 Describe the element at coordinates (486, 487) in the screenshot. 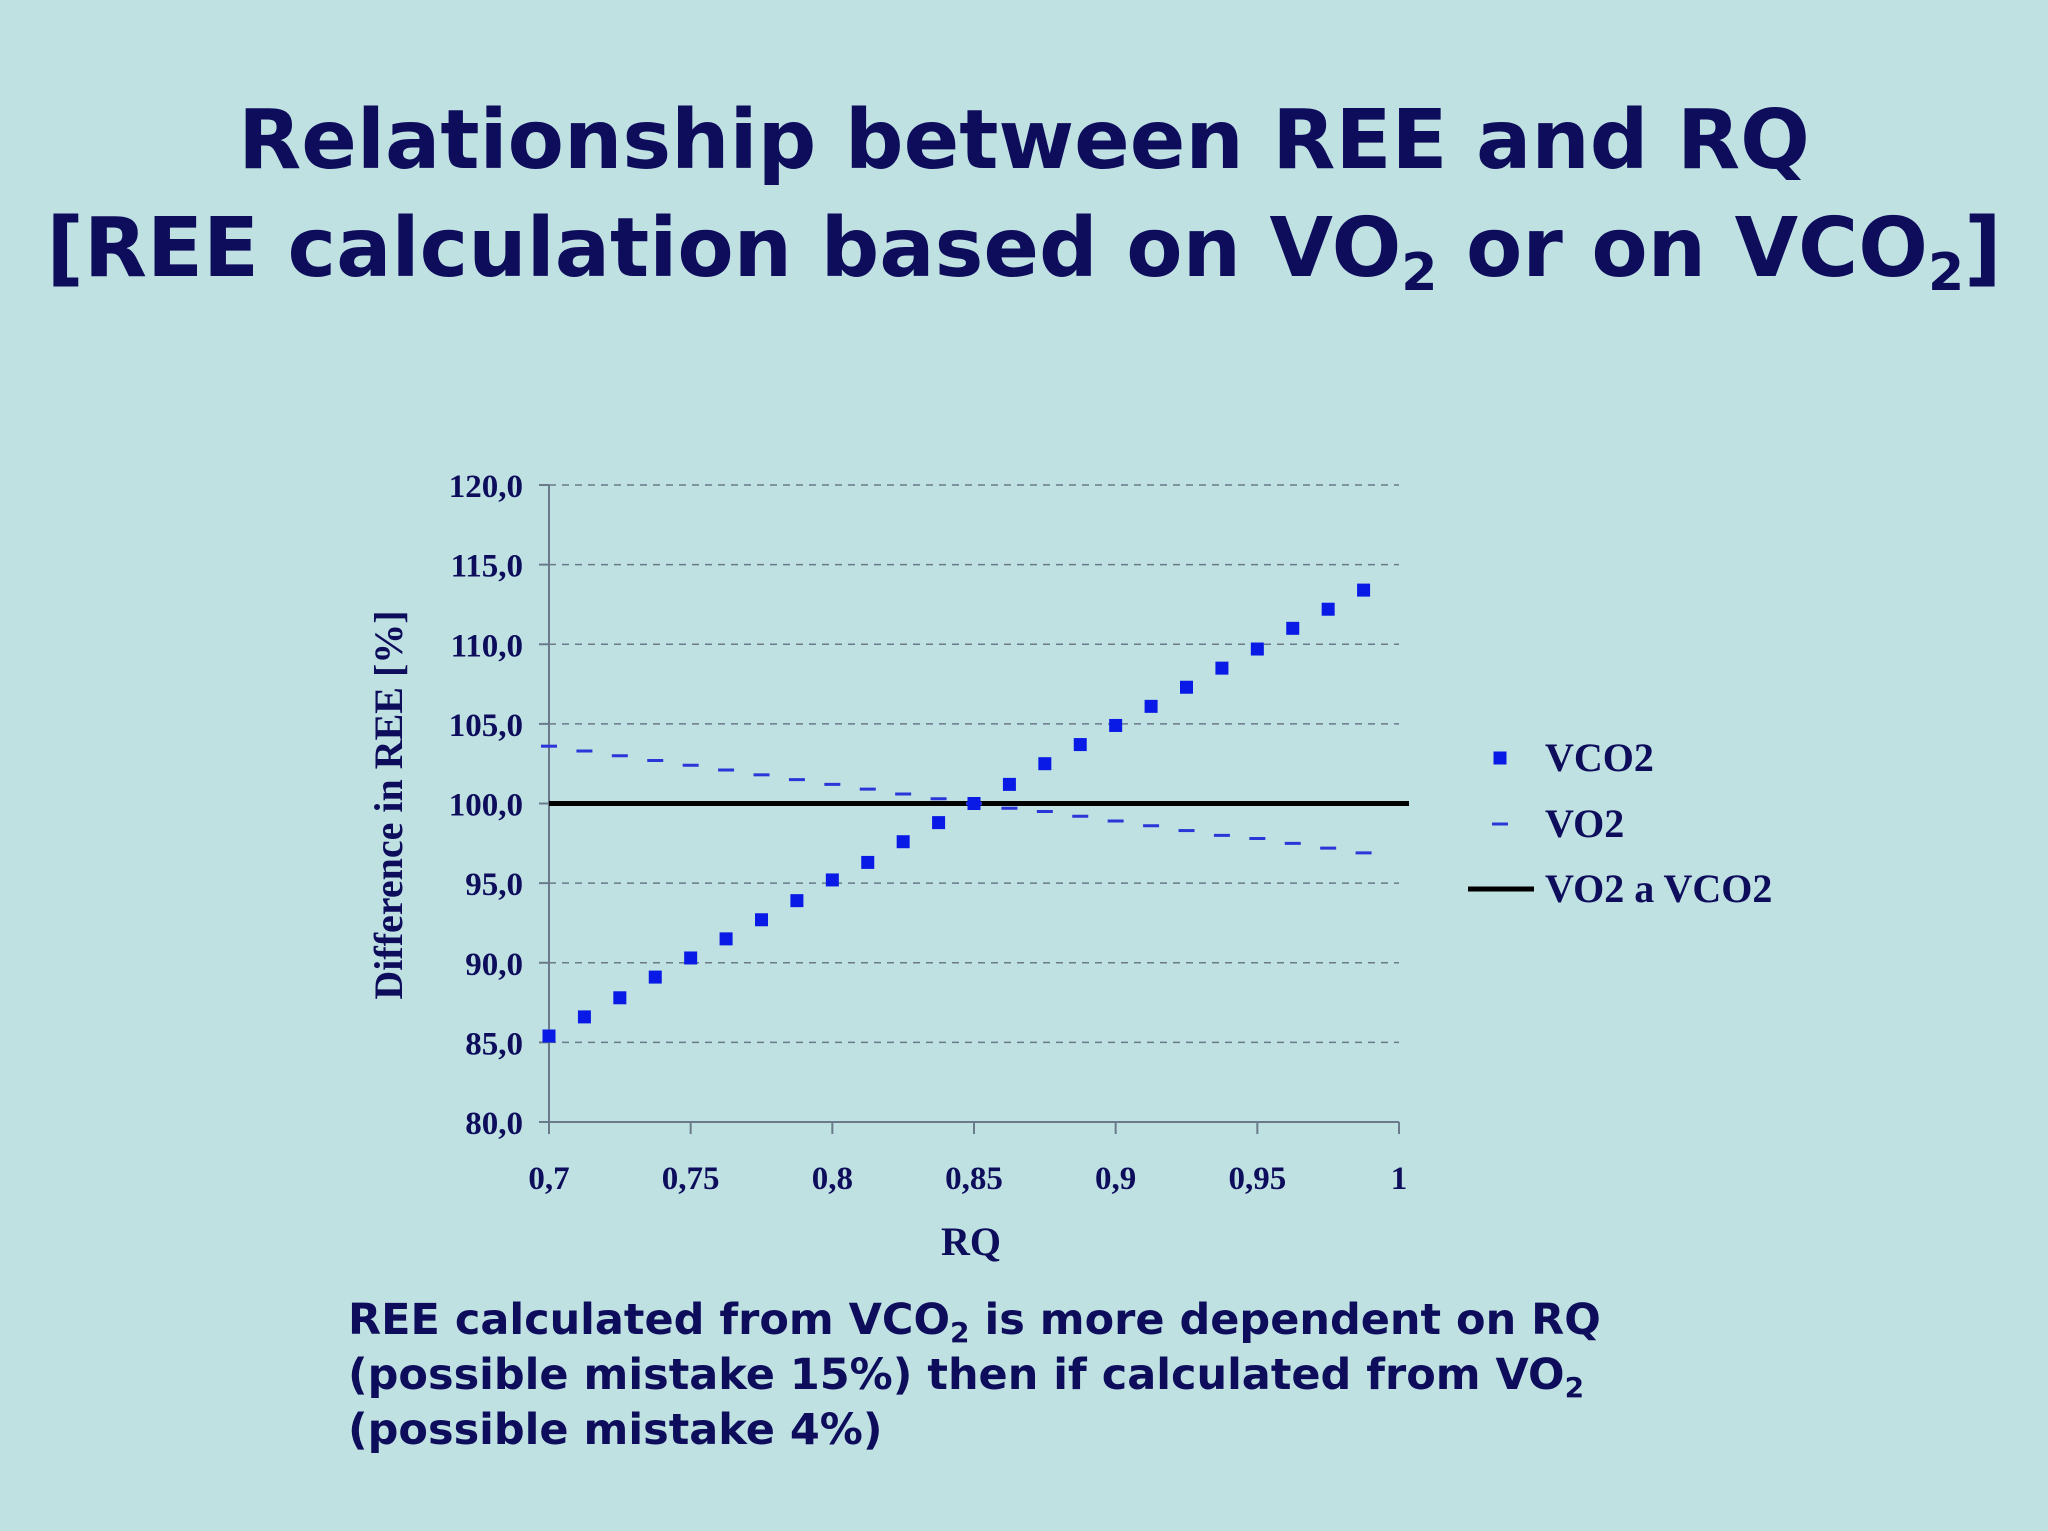

I see `y-tick-label: 120,0` at that location.